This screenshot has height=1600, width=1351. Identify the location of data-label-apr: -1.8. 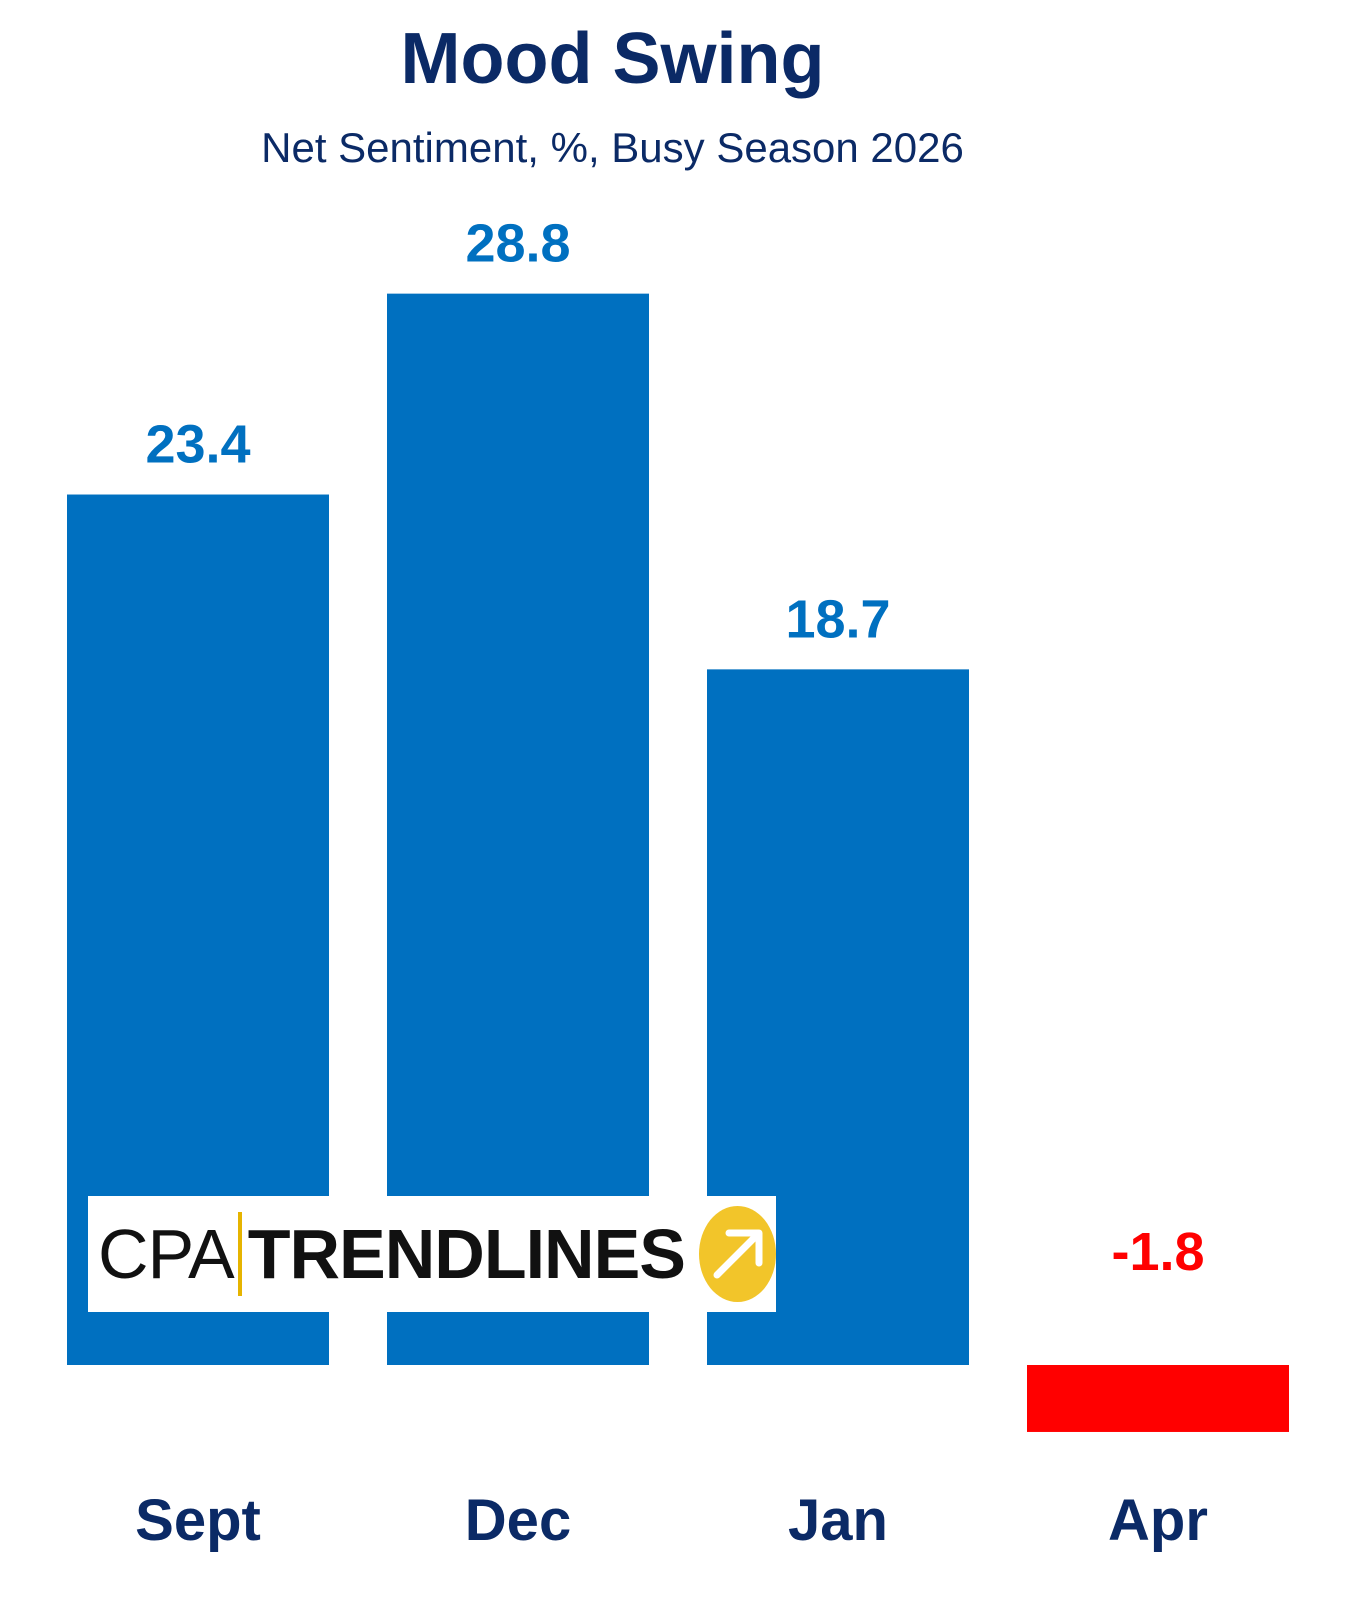
(1157, 1252).